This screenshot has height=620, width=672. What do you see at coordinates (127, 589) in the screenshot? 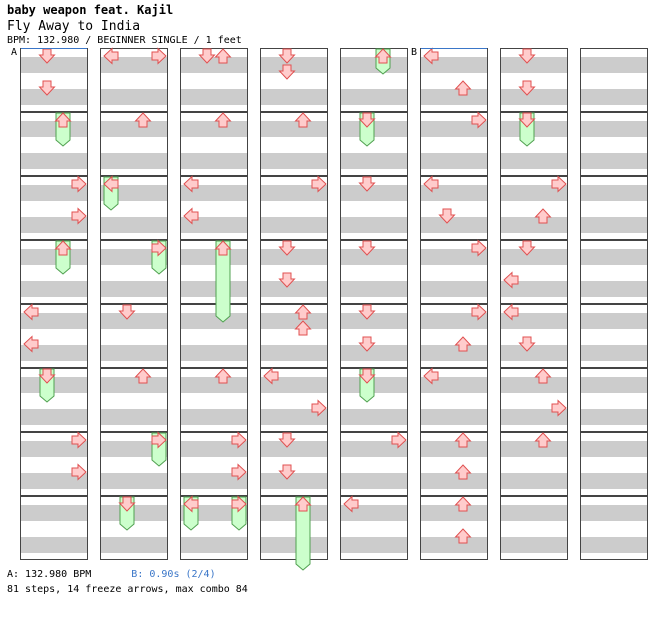
I see `chart-stats: 81 steps, 14 freeze arrows, max combo 84` at bounding box center [127, 589].